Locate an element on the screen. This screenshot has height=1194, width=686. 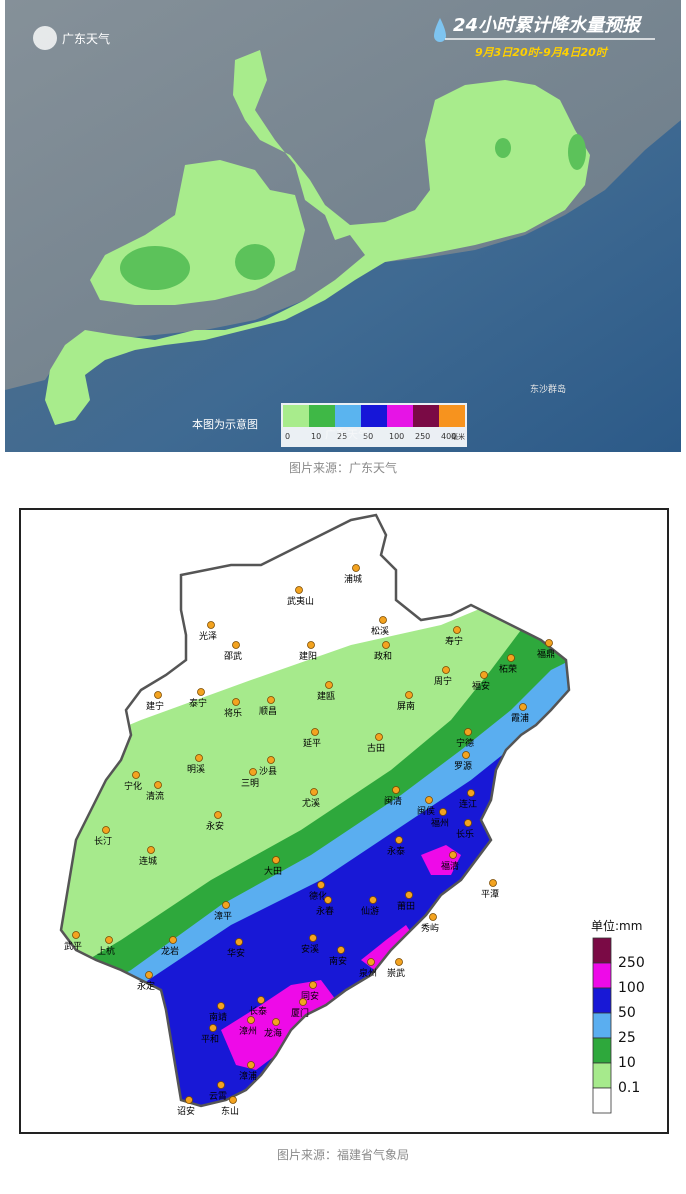
city-label: 清流 is located at coordinates (155, 796).